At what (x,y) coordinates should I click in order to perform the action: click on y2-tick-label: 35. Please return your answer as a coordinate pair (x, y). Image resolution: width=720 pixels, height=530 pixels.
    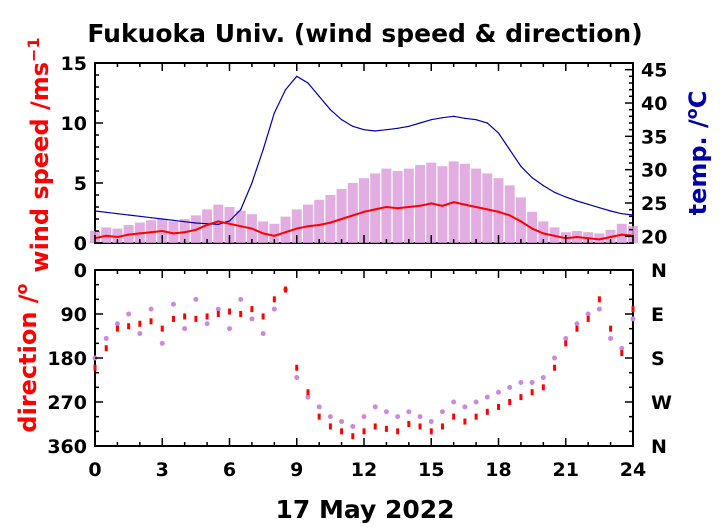
    Looking at the image, I should click on (654, 137).